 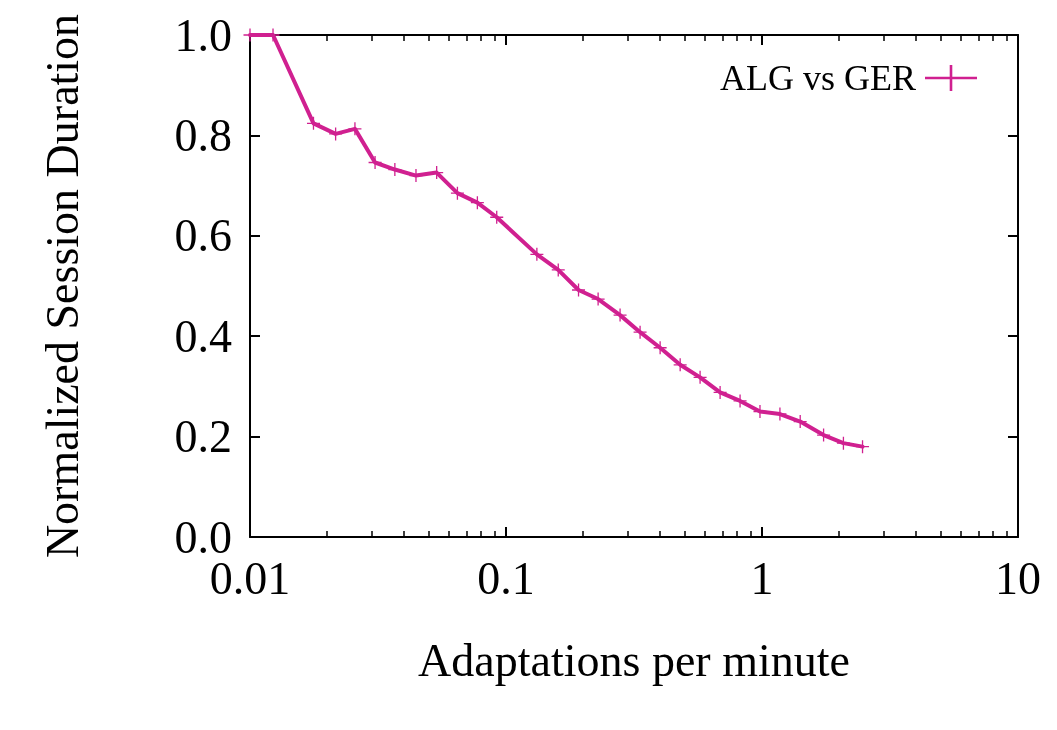 I want to click on x-tick-label: 0.1, so click(x=506, y=578).